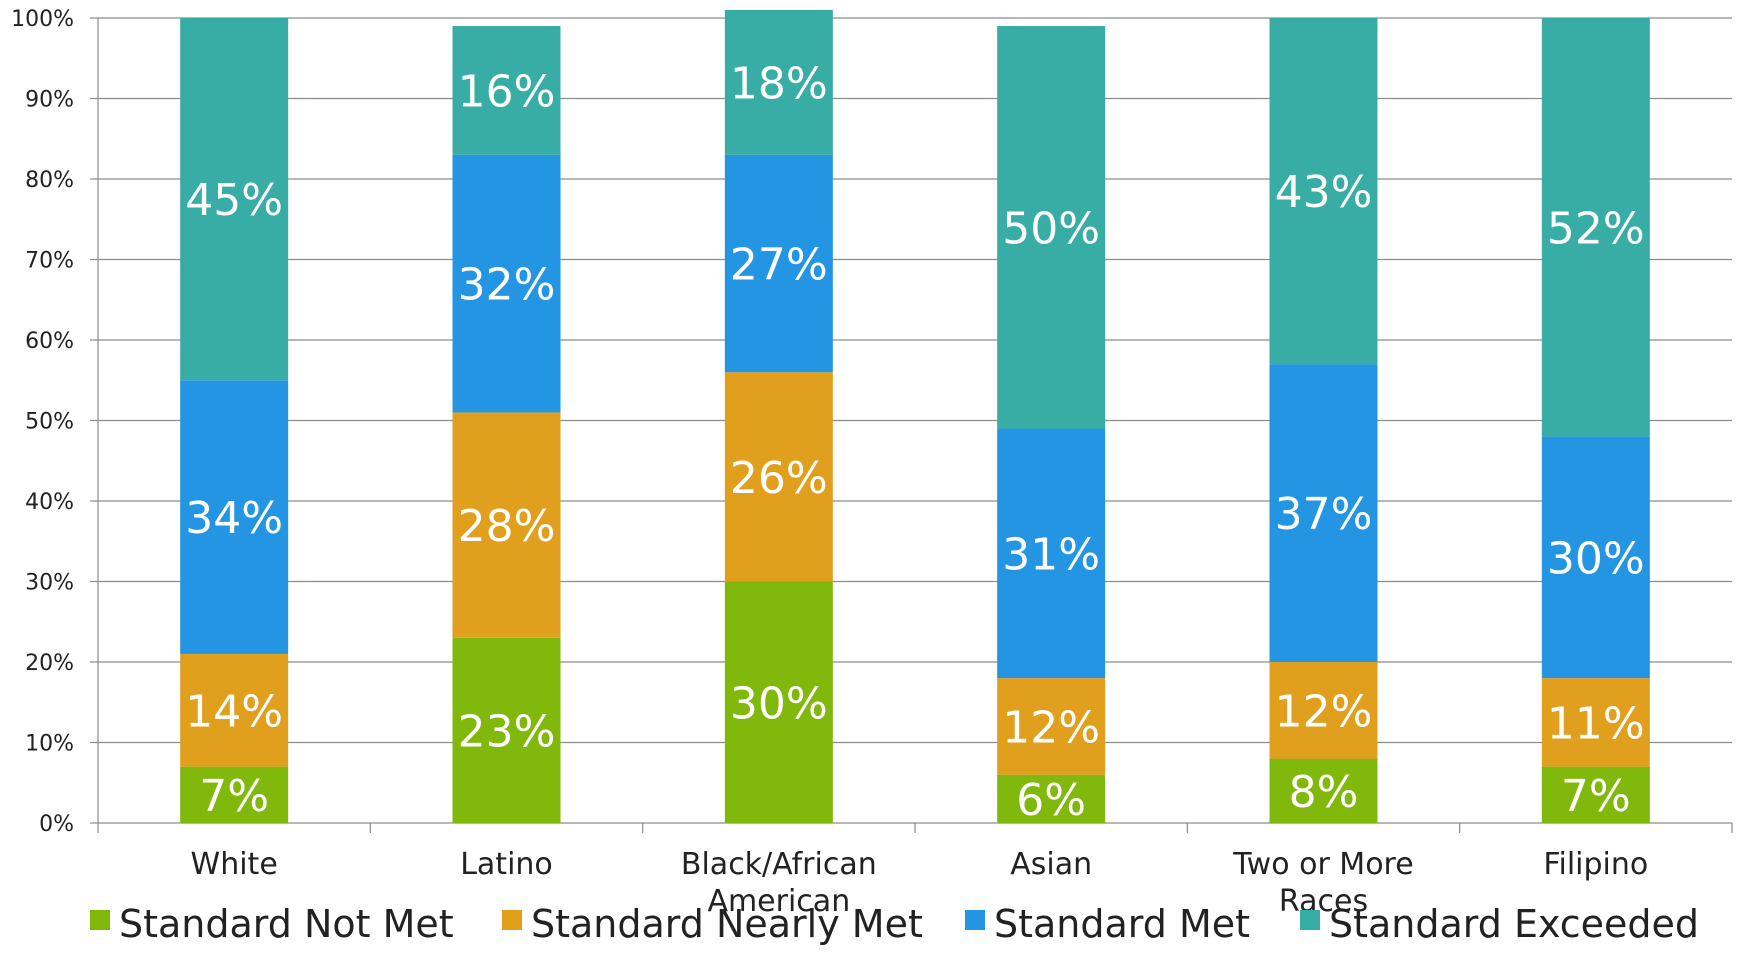 The height and width of the screenshot is (954, 1740). I want to click on y-tick-label: 0%, so click(56, 824).